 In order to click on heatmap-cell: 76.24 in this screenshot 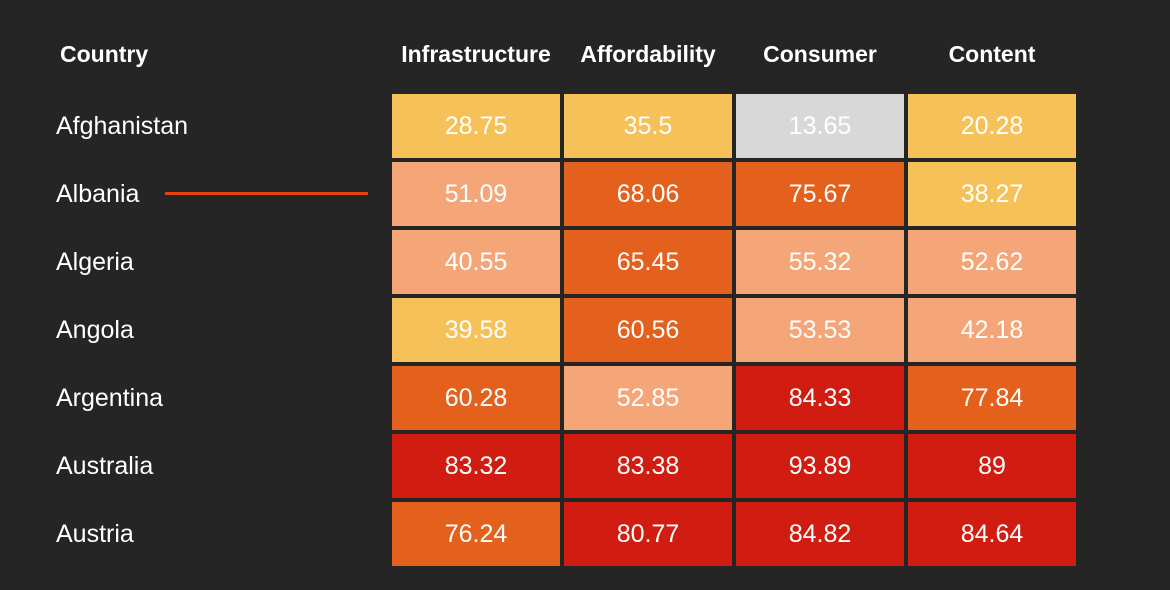, I will do `click(476, 534)`.